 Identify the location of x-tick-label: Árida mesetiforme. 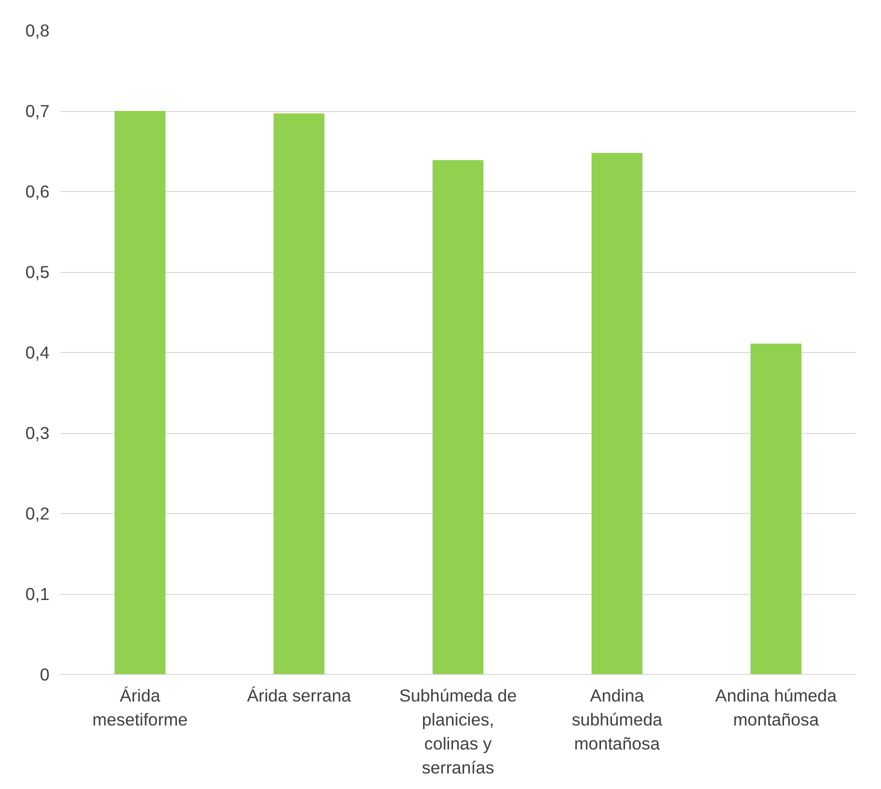
(140, 708).